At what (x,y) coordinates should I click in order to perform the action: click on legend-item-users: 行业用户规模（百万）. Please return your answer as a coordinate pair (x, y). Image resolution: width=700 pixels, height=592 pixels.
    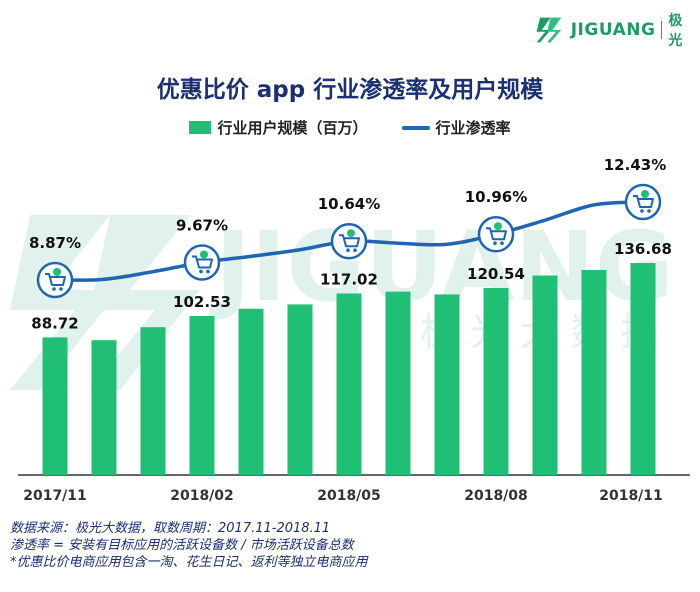
    Looking at the image, I should click on (278, 127).